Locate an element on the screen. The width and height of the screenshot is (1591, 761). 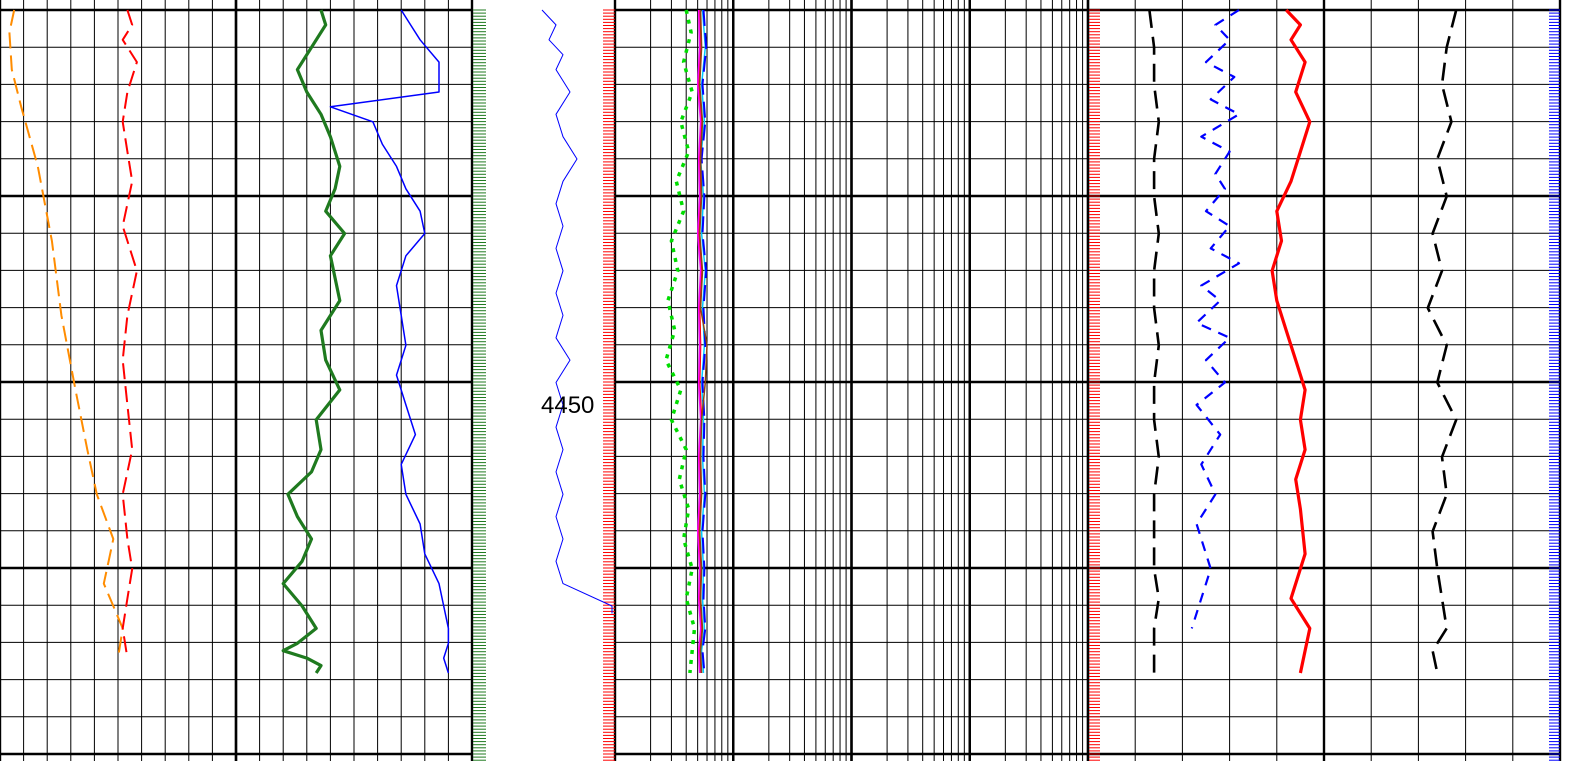
label-layer: 4450 is located at coordinates (567, 405).